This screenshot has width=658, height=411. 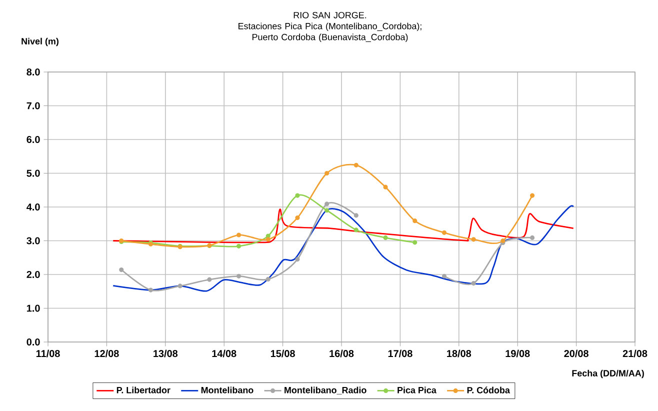 What do you see at coordinates (576, 354) in the screenshot?
I see `x-tick-label: 20/08` at bounding box center [576, 354].